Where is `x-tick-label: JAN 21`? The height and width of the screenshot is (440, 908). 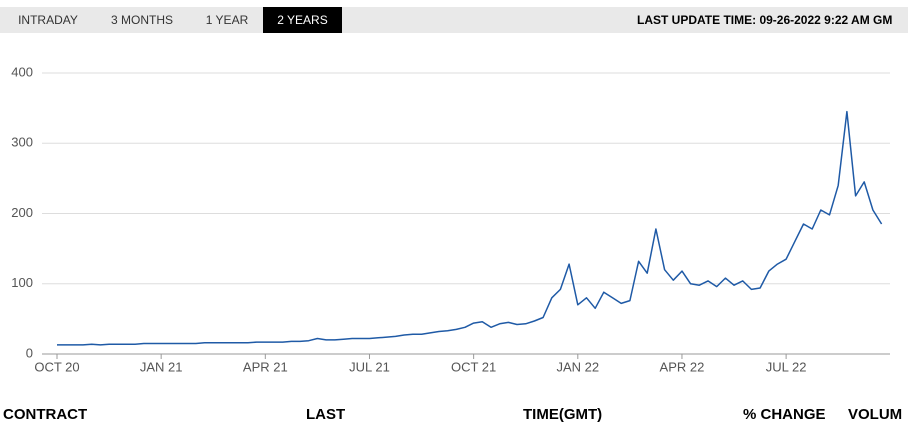
x-tick-label: JAN 21 is located at coordinates (161, 366).